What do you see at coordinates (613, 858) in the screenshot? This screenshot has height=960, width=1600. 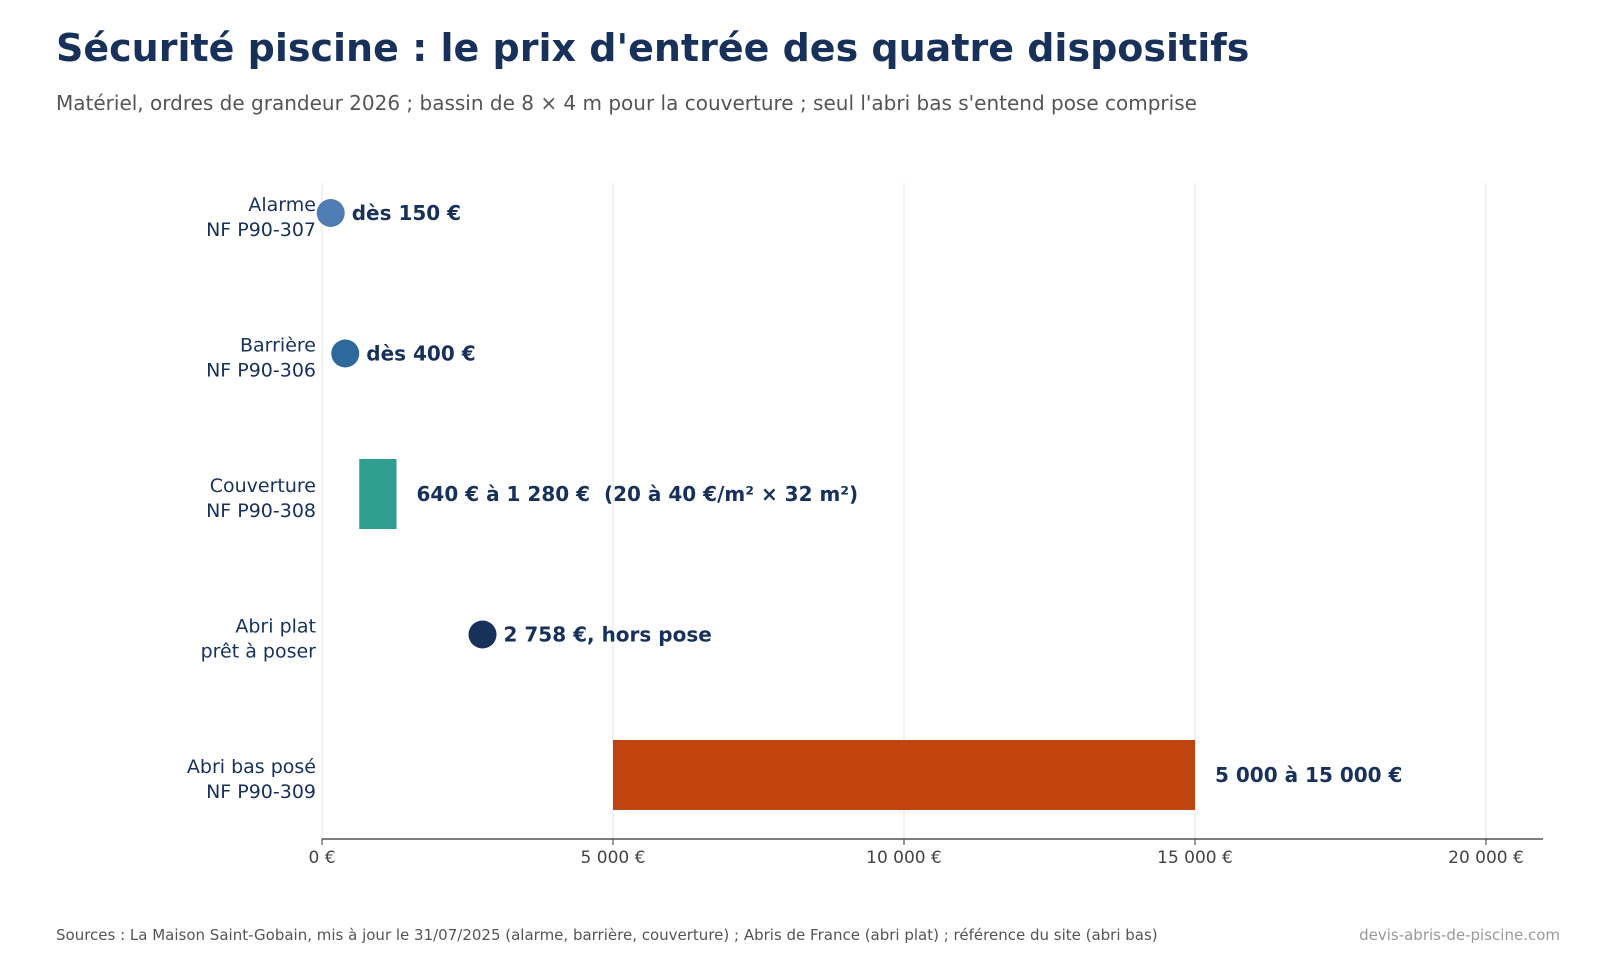 I see `x-tick-label: 5 000 €` at bounding box center [613, 858].